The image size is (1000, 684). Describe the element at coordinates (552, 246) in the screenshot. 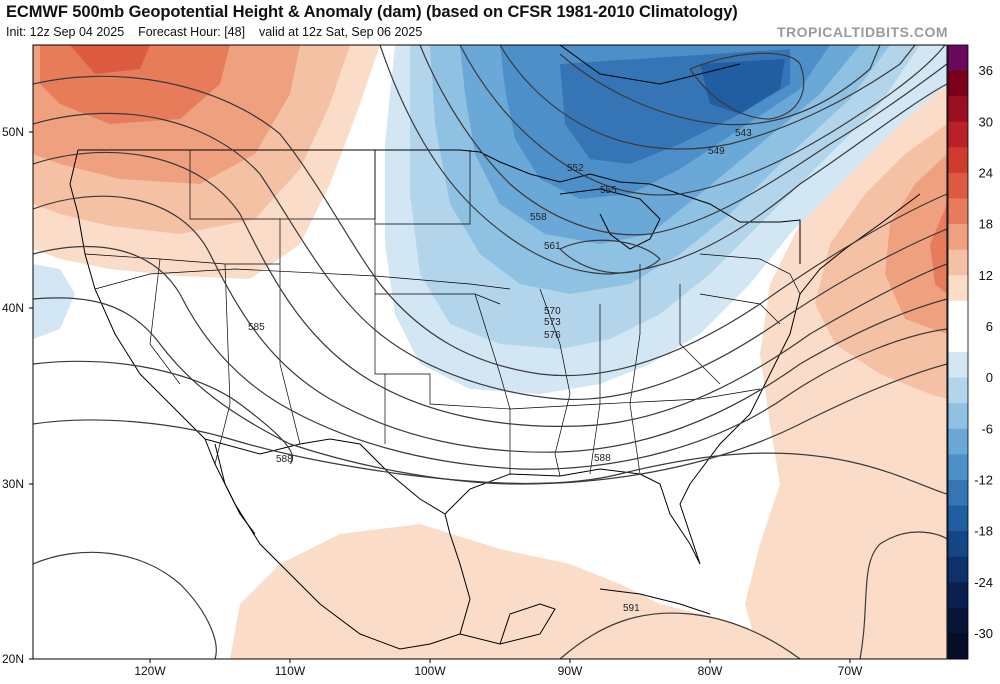

I see `contour-label: 561` at that location.